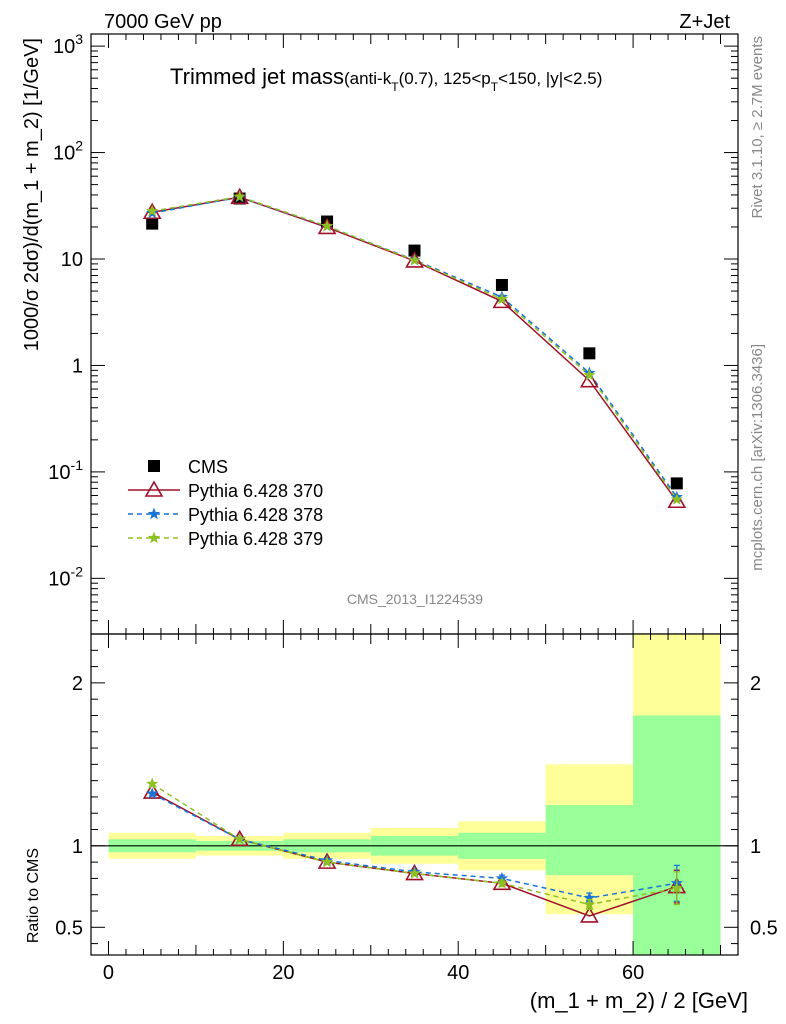 This screenshot has width=786, height=1024. I want to click on legend-marker-p379, so click(154, 537).